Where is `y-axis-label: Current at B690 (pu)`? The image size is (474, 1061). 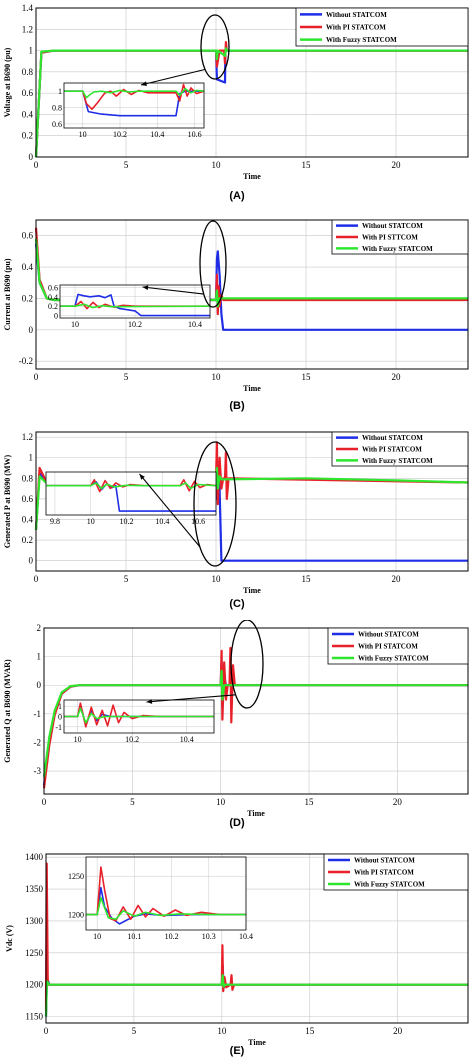 y-axis-label: Current at B690 (pu) is located at coordinates (7, 294).